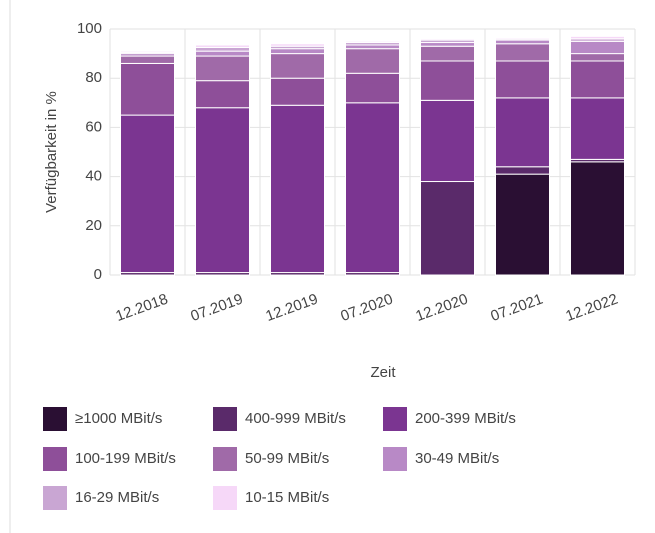 The image size is (655, 533). Describe the element at coordinates (117, 497) in the screenshot. I see `legend-label: 16-29 MBit/s` at that location.